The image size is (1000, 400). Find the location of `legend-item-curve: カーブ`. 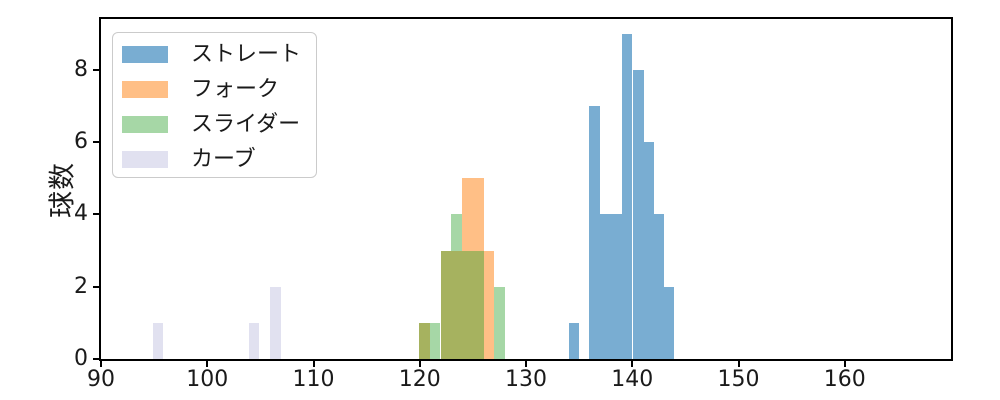

legend-item-curve: カーブ is located at coordinates (214, 159).